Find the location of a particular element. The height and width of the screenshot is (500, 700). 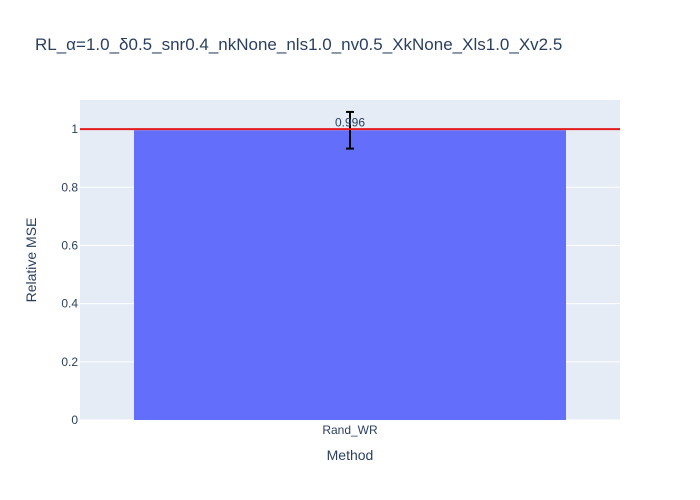

y-tick-label: 1 is located at coordinates (74, 129).